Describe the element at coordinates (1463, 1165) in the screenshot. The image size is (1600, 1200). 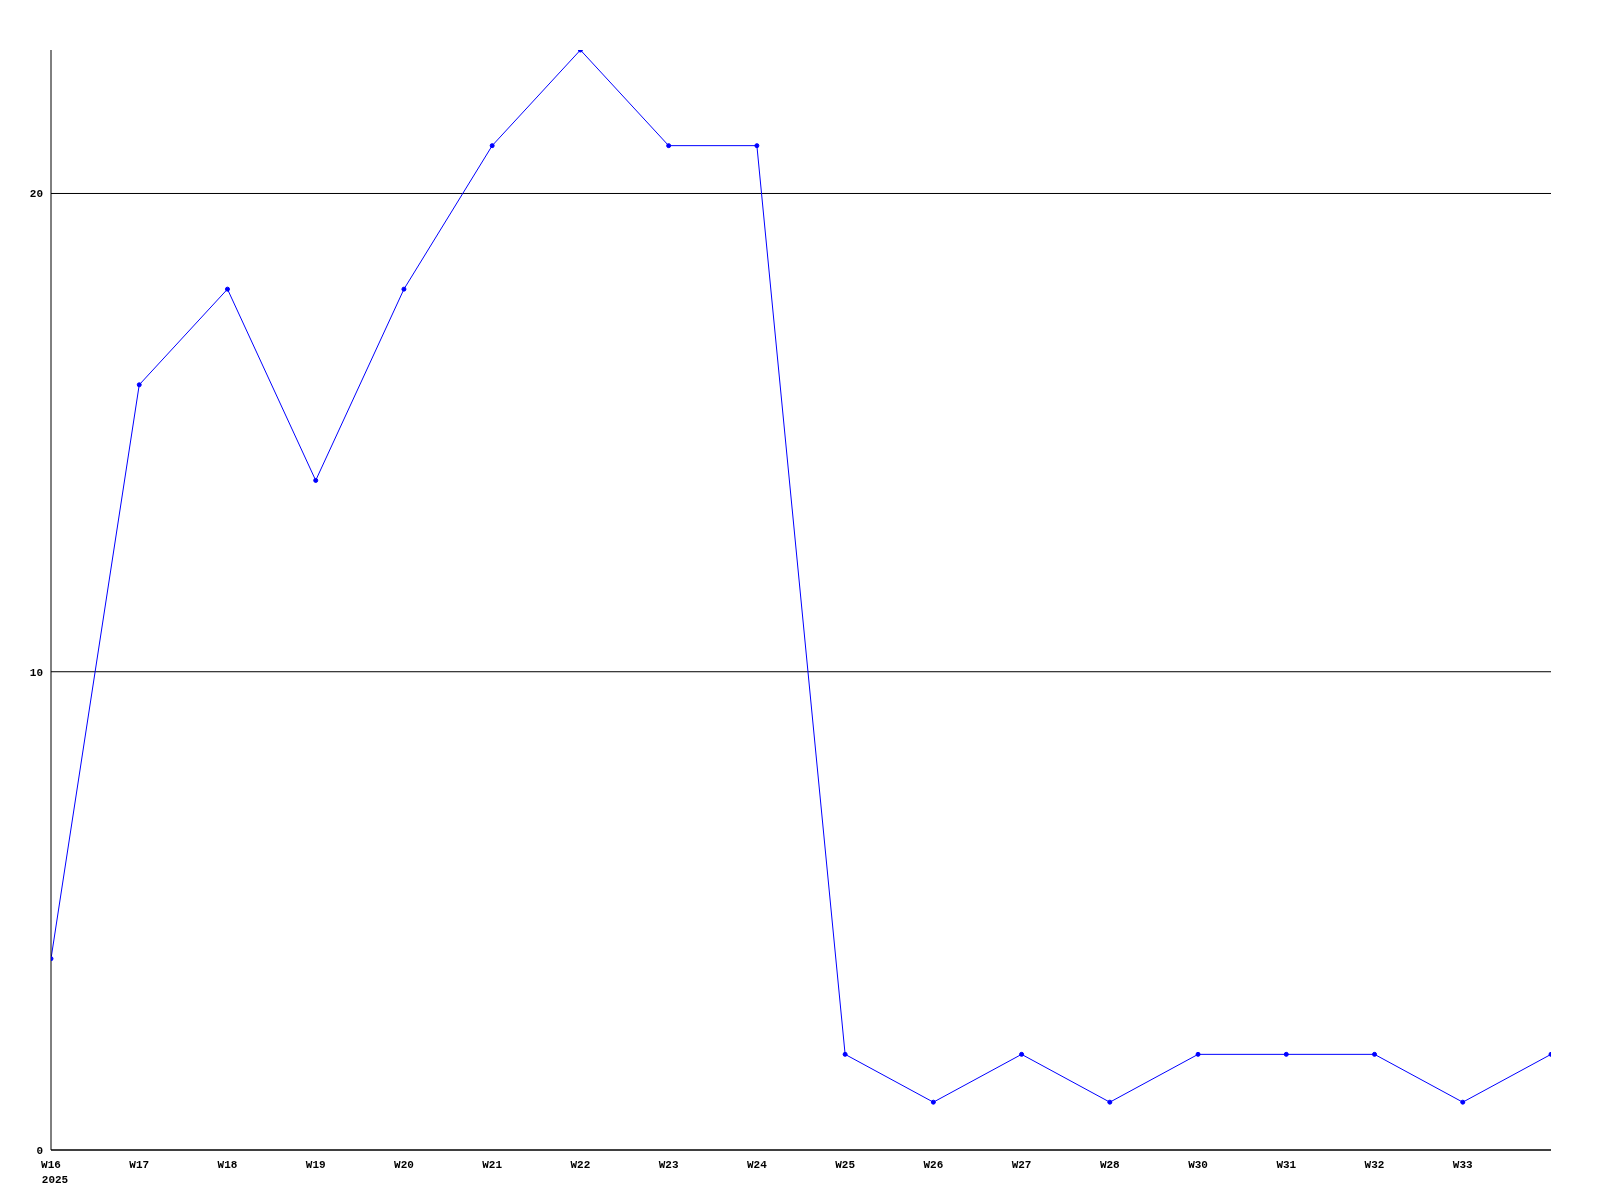
I see `x-tick-label: W33` at that location.